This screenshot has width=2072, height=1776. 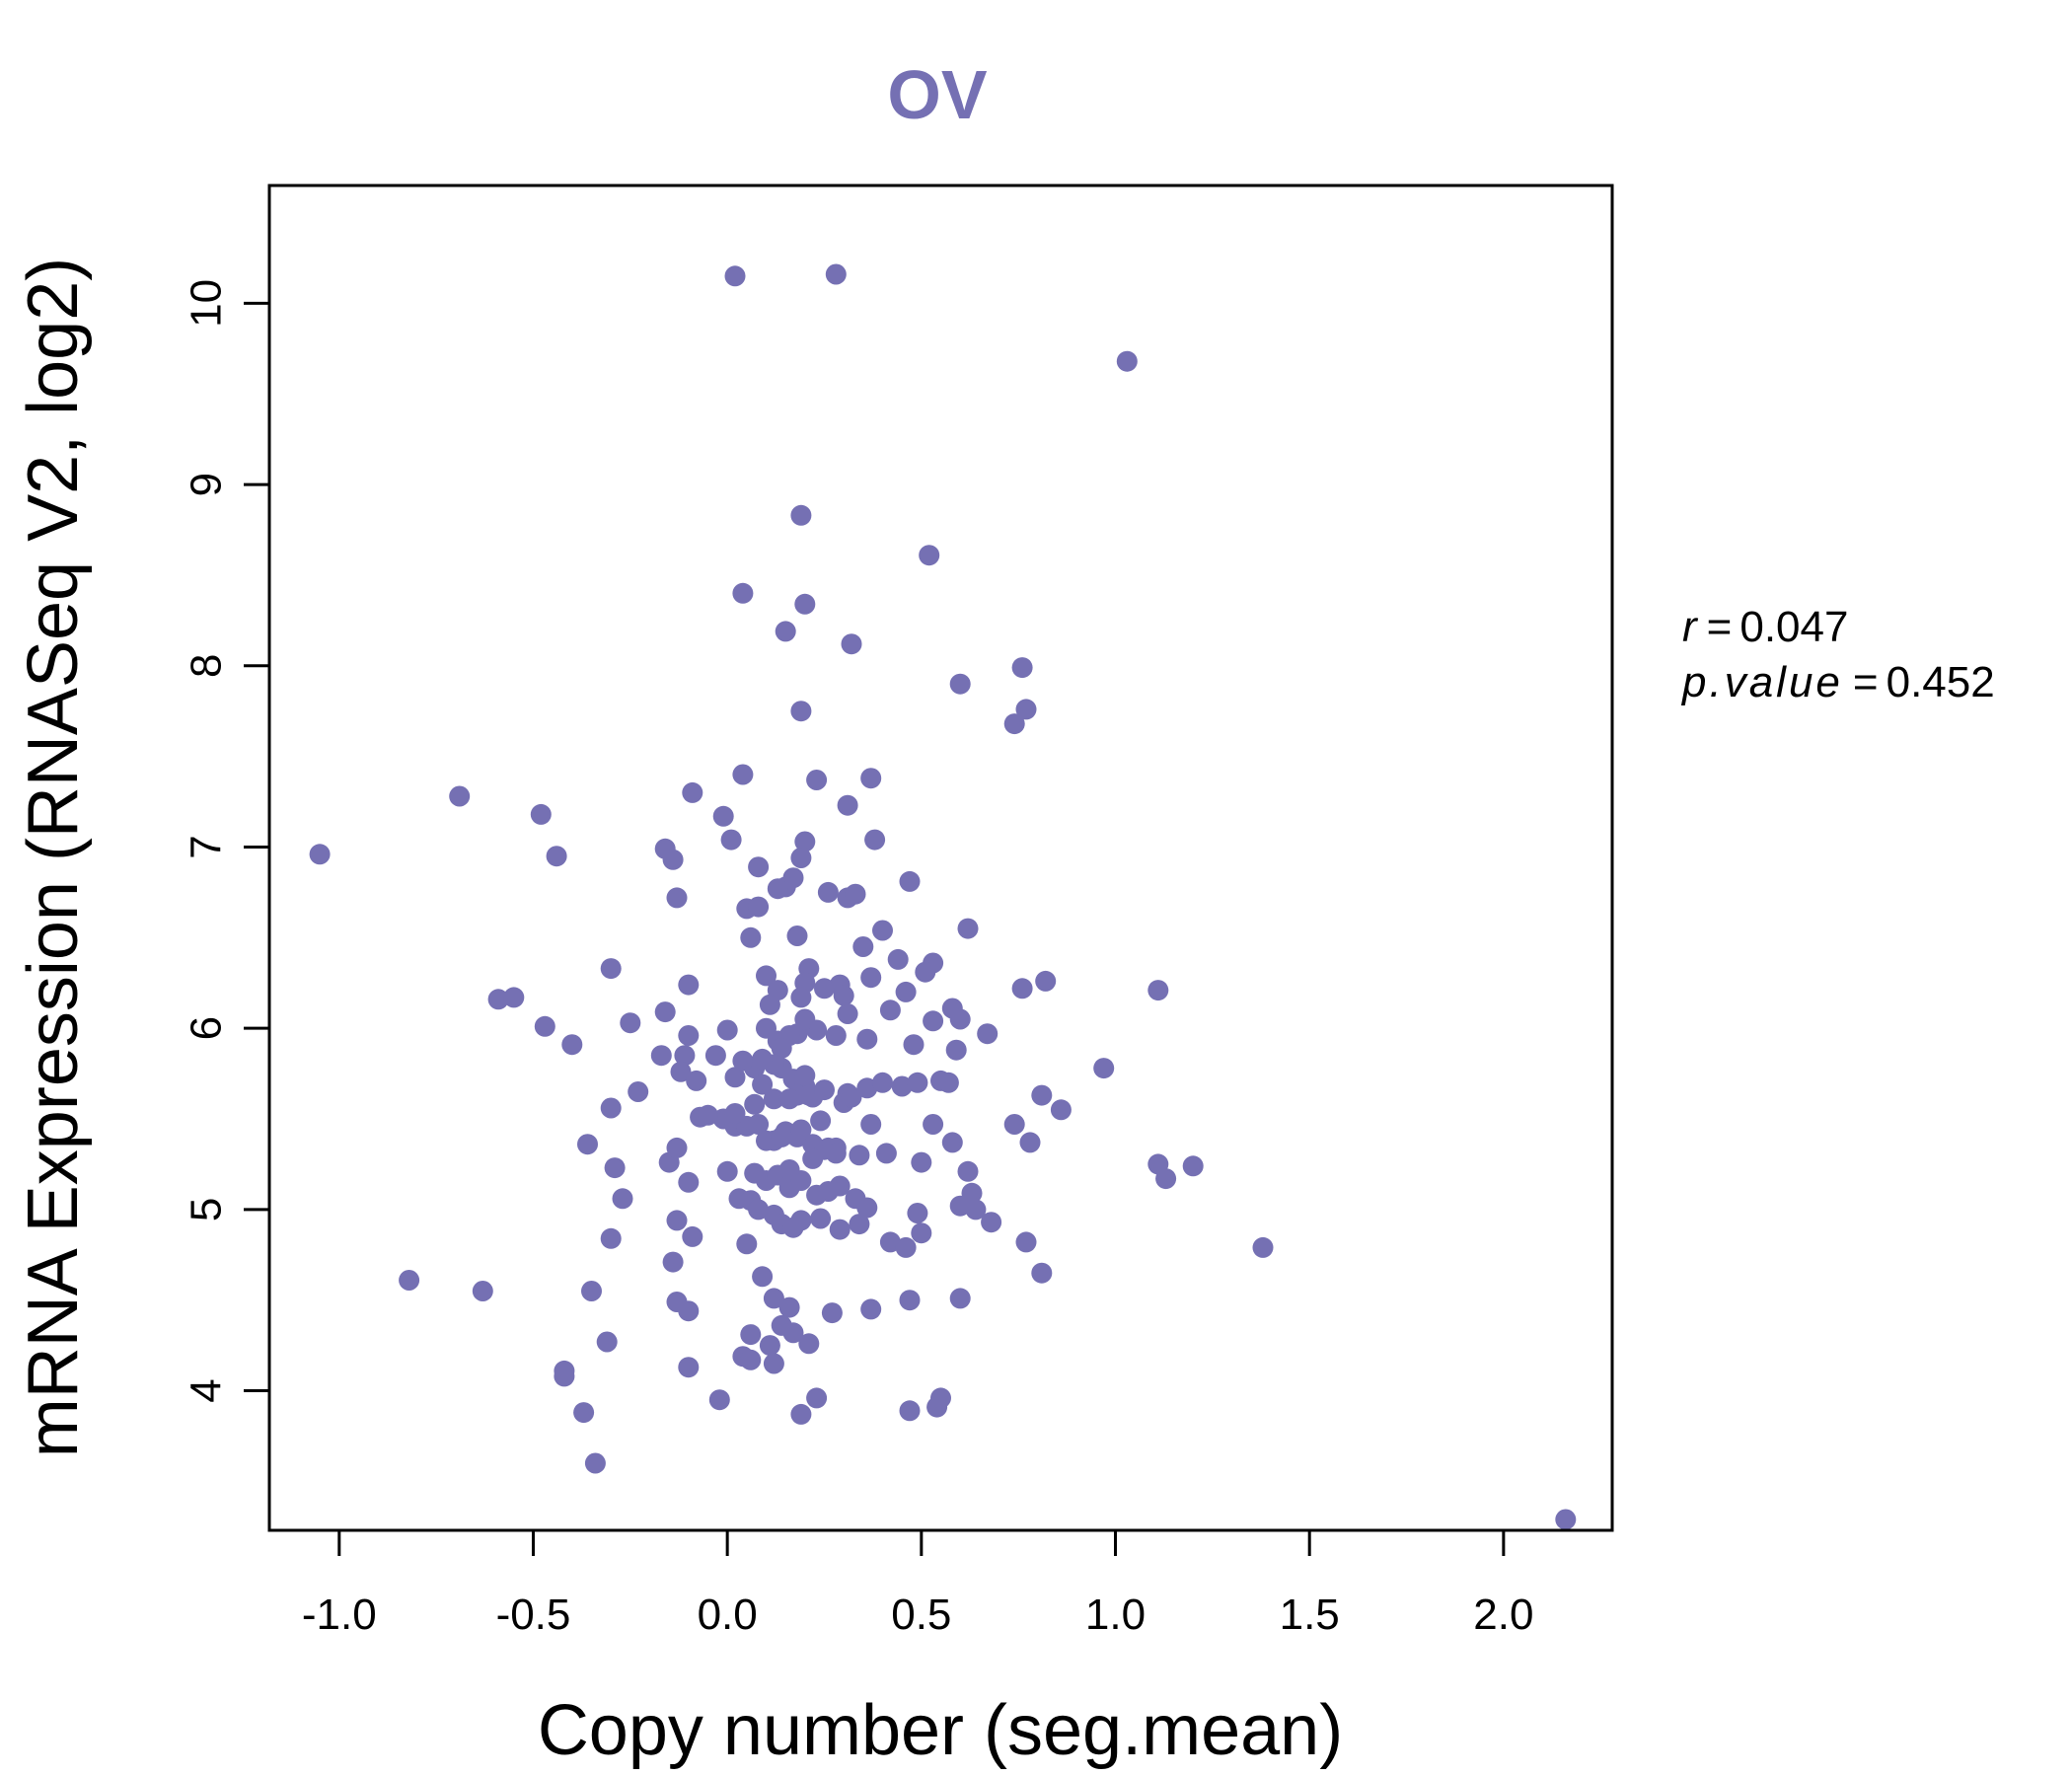 What do you see at coordinates (918, 1585) in the screenshot?
I see `x-axis: -1.0 -0.5 0.0 0.5 1.0 1.5 2.0` at bounding box center [918, 1585].